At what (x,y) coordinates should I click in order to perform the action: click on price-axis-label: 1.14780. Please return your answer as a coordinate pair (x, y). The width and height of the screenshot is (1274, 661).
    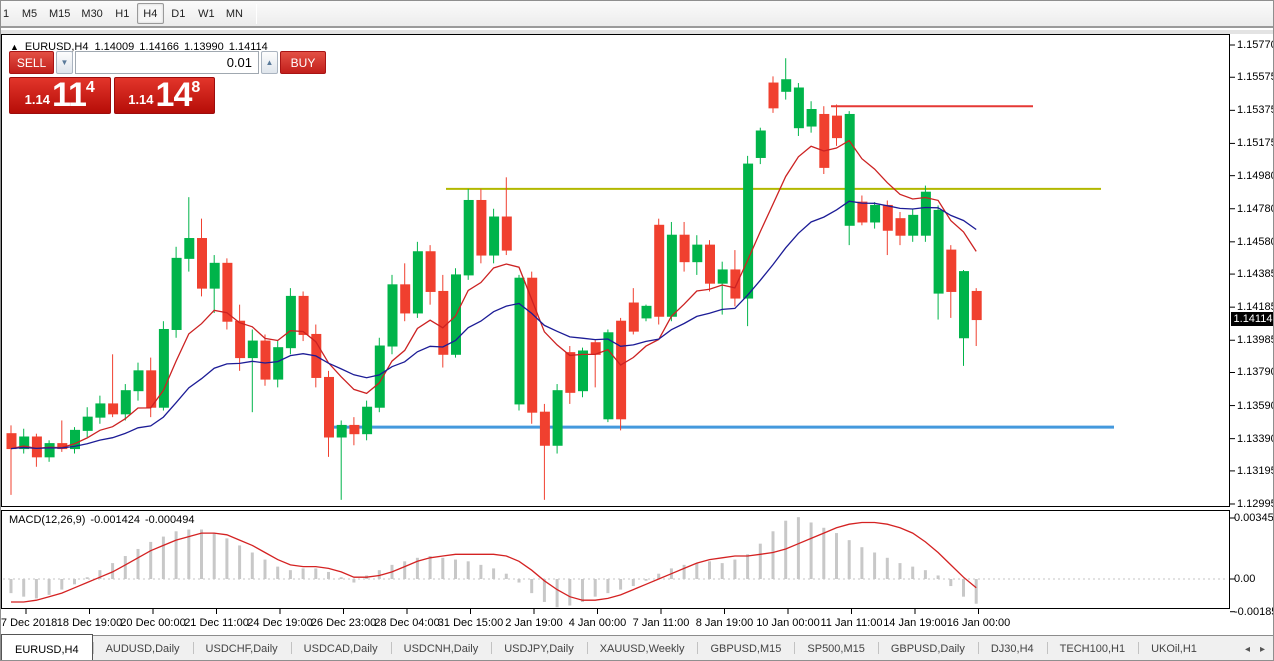
    Looking at the image, I should click on (1255, 208).